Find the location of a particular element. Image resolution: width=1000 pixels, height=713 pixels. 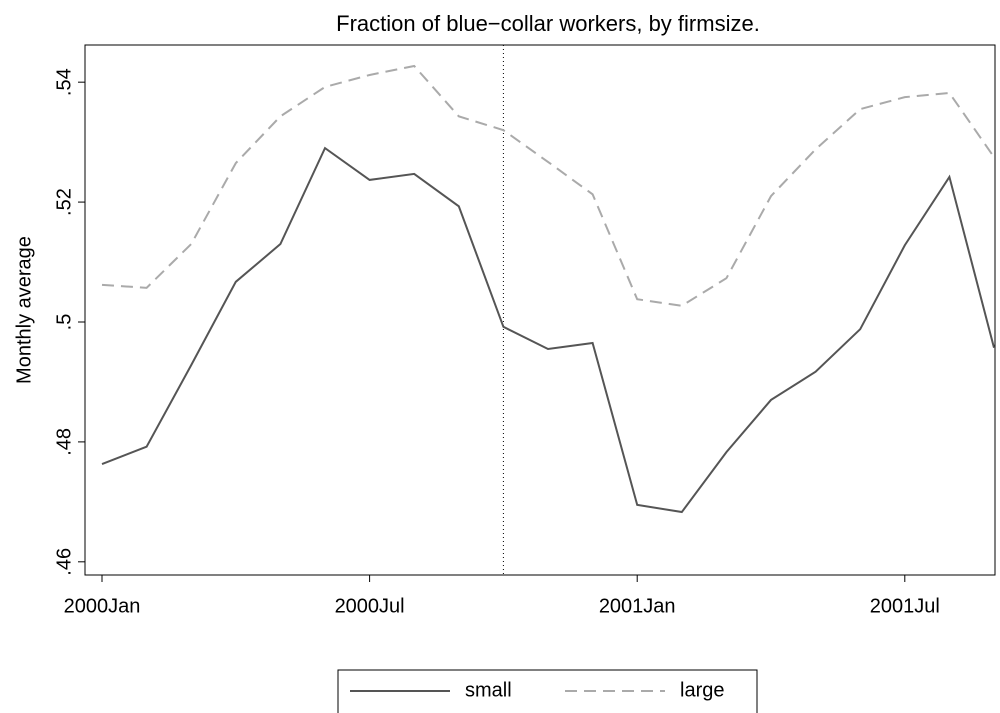

y-tick-label: .46 is located at coordinates (64, 562).